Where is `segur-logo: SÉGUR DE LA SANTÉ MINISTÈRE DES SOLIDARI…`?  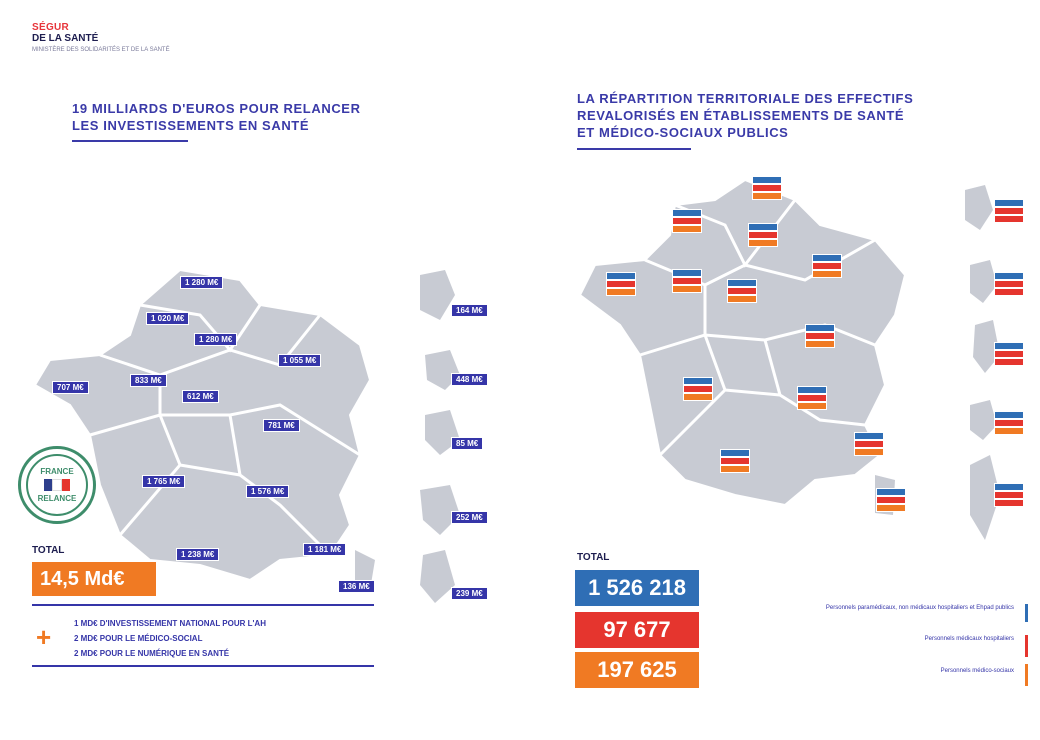 segur-logo: SÉGUR DE LA SANTÉ MINISTÈRE DES SOLIDARI… is located at coordinates (102, 38).